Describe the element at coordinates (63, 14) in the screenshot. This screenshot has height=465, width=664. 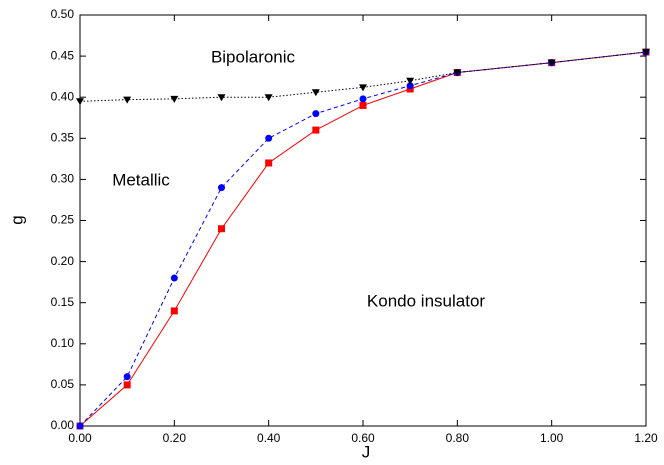
I see `y-tick-label: 0.50` at that location.